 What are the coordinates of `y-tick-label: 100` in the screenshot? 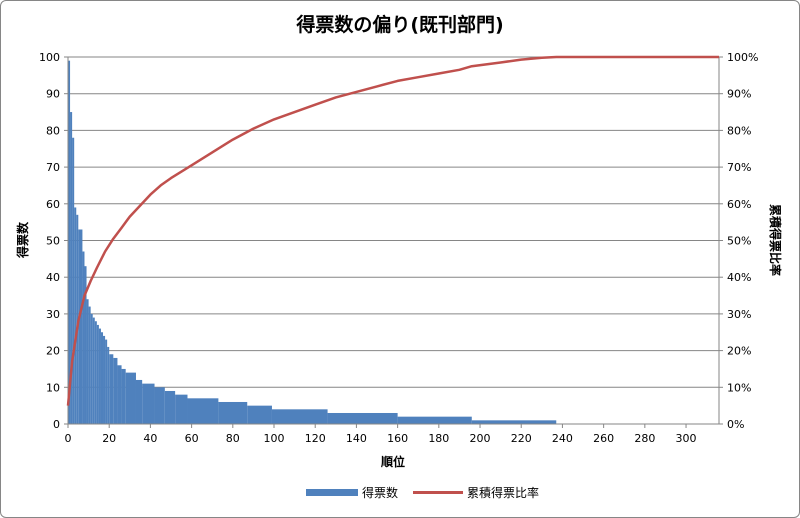 It's located at (49, 57).